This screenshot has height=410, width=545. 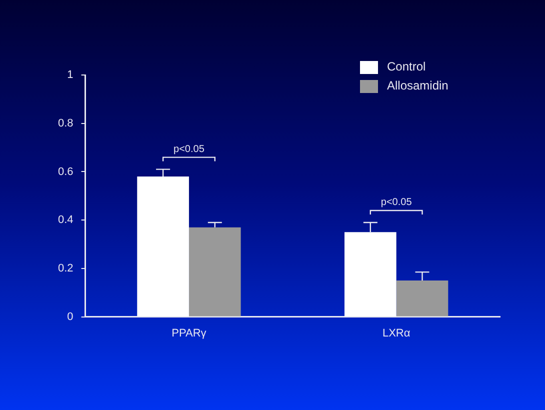 What do you see at coordinates (66, 268) in the screenshot?
I see `y-tick-label: 0.2` at bounding box center [66, 268].